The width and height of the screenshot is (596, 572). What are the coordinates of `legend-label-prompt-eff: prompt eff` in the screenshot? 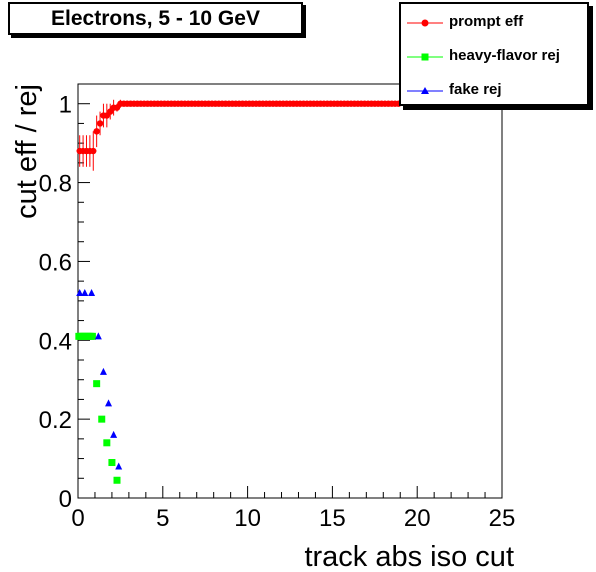 It's located at (486, 21).